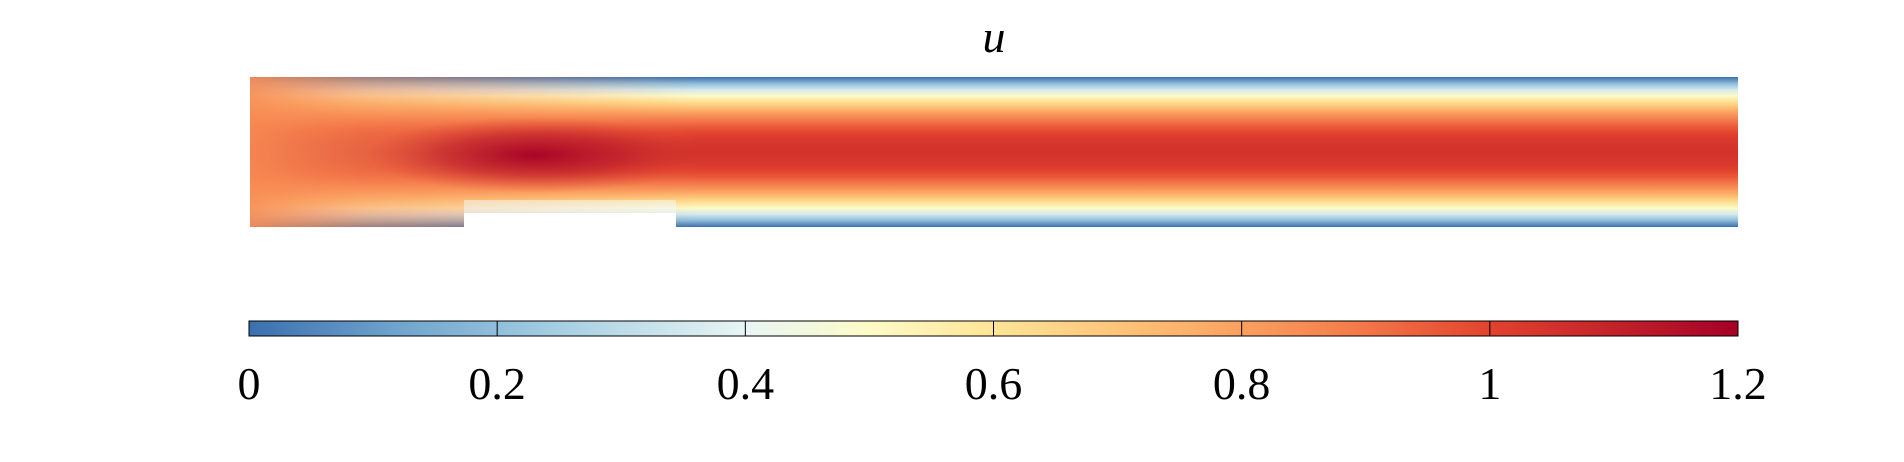 The image size is (1904, 462). Describe the element at coordinates (746, 383) in the screenshot. I see `colorbar-tick-label: 0.4` at that location.